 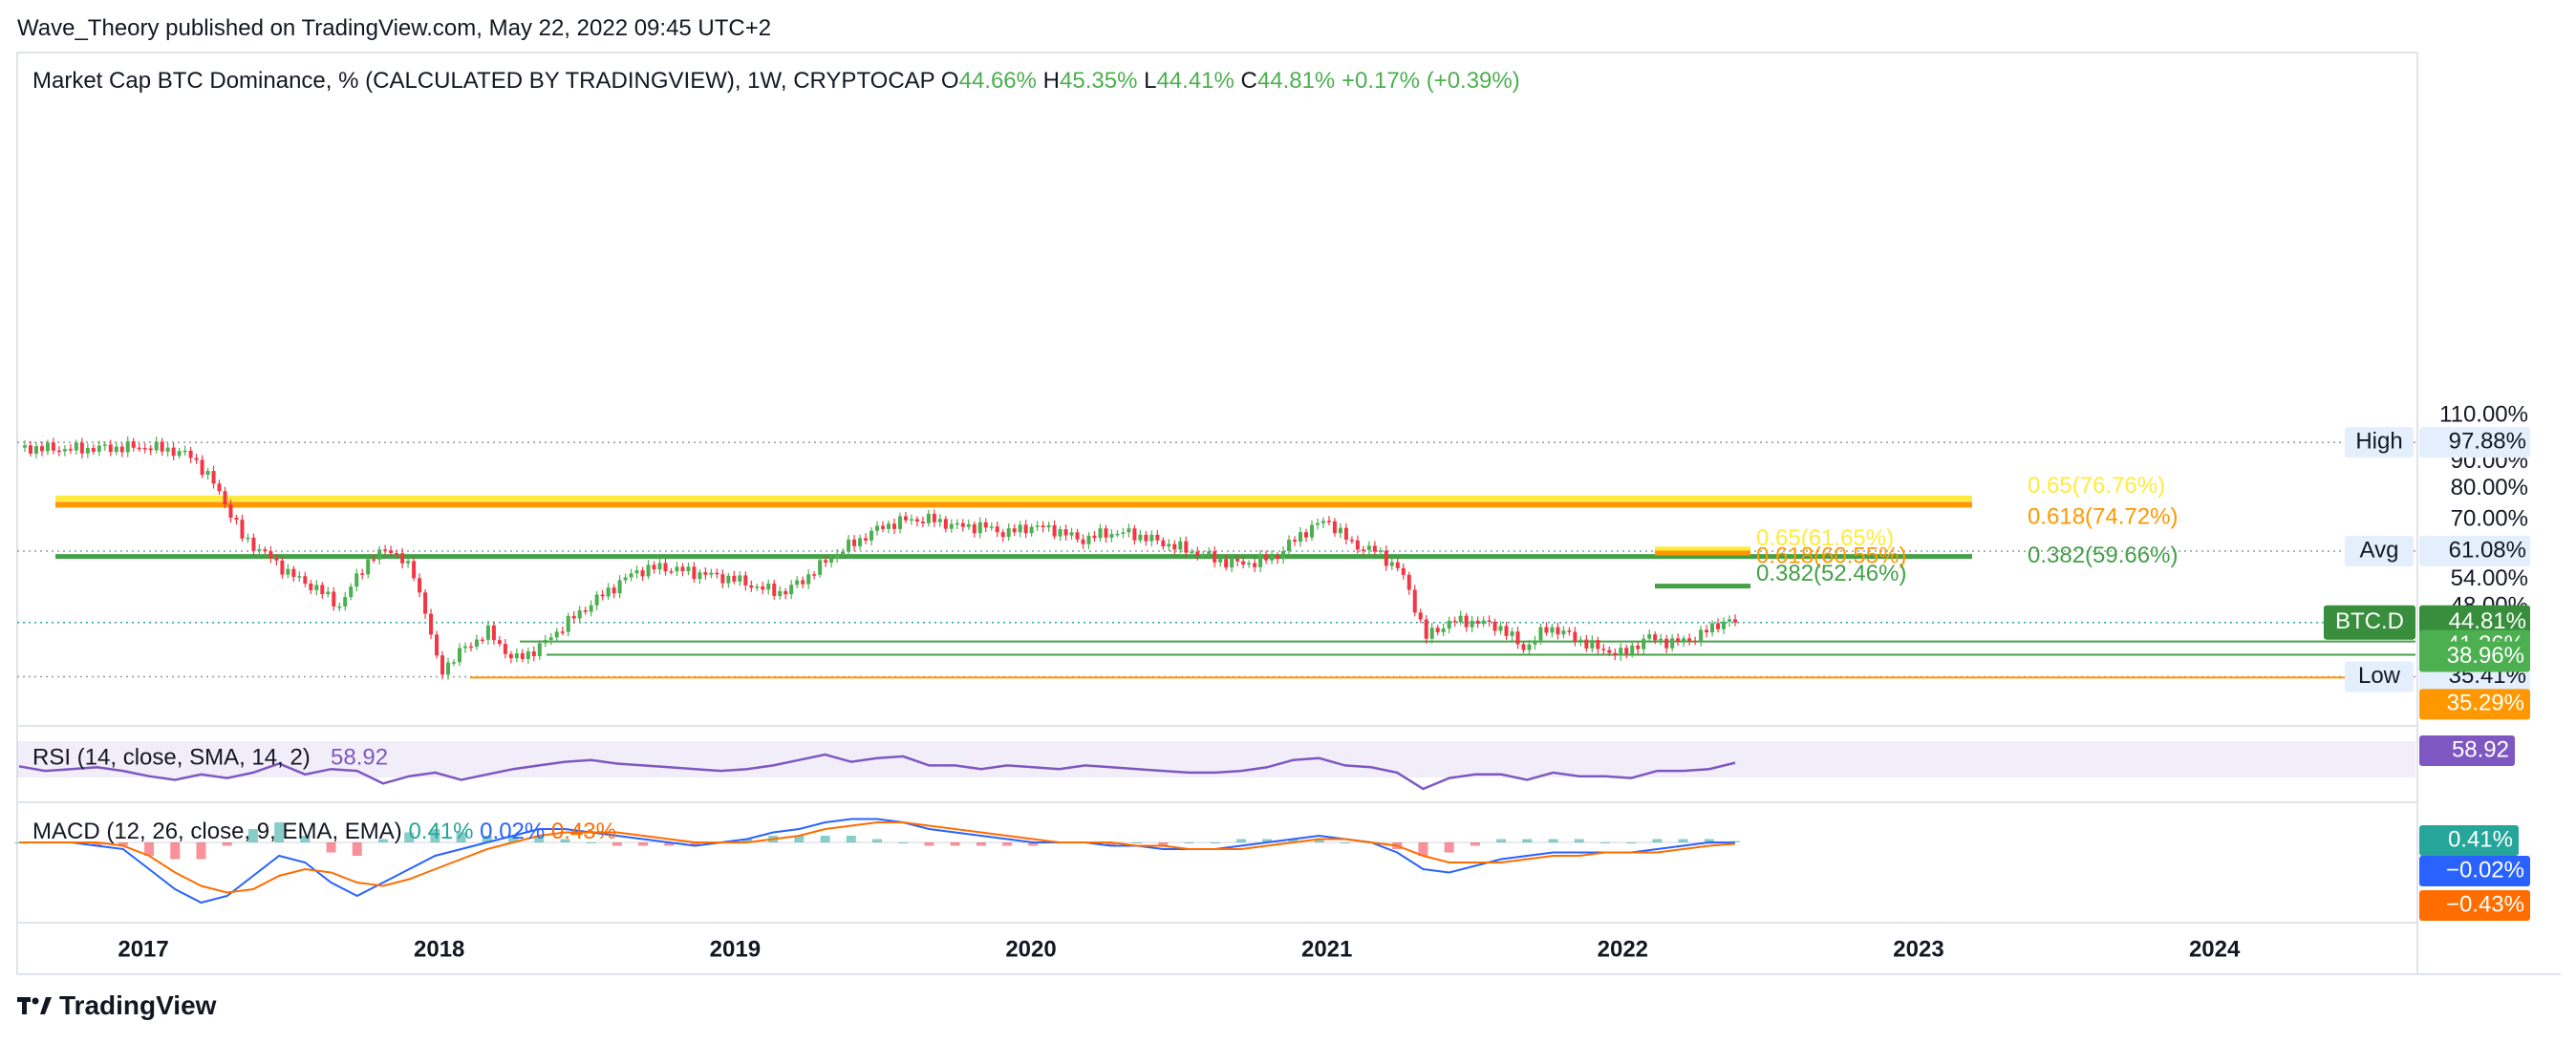 I want to click on macd-axis-hist-bg, so click(x=2469, y=841).